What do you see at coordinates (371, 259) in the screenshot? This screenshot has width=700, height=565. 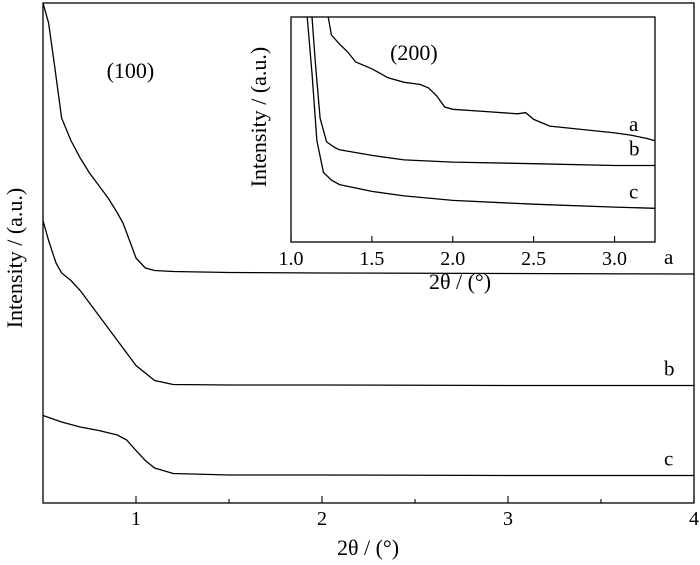 I see `inset-x-tick-label: 1.5` at bounding box center [371, 259].